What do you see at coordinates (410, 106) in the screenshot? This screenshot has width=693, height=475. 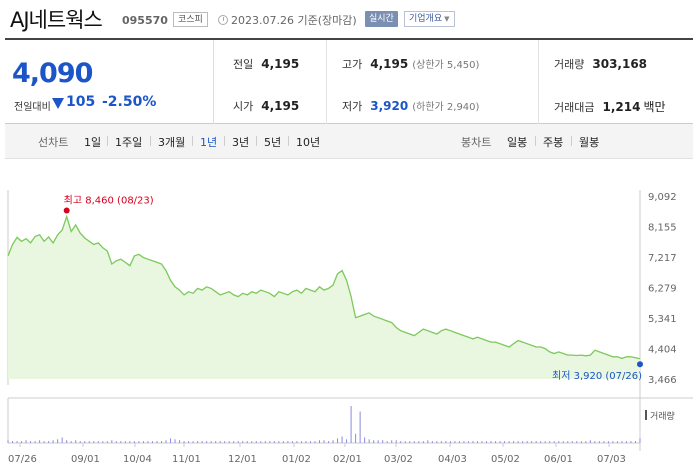 I see `low-price: 저가 3,920 (하한가 2,940)` at bounding box center [410, 106].